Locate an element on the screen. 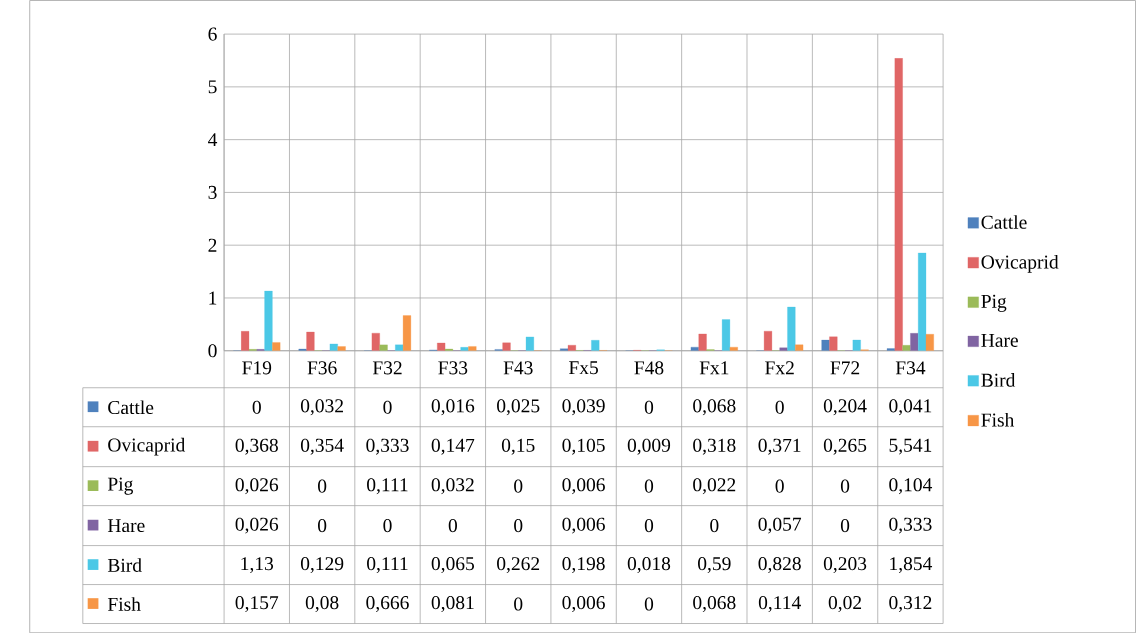 The width and height of the screenshot is (1136, 633). text: Fish is located at coordinates (124, 604).